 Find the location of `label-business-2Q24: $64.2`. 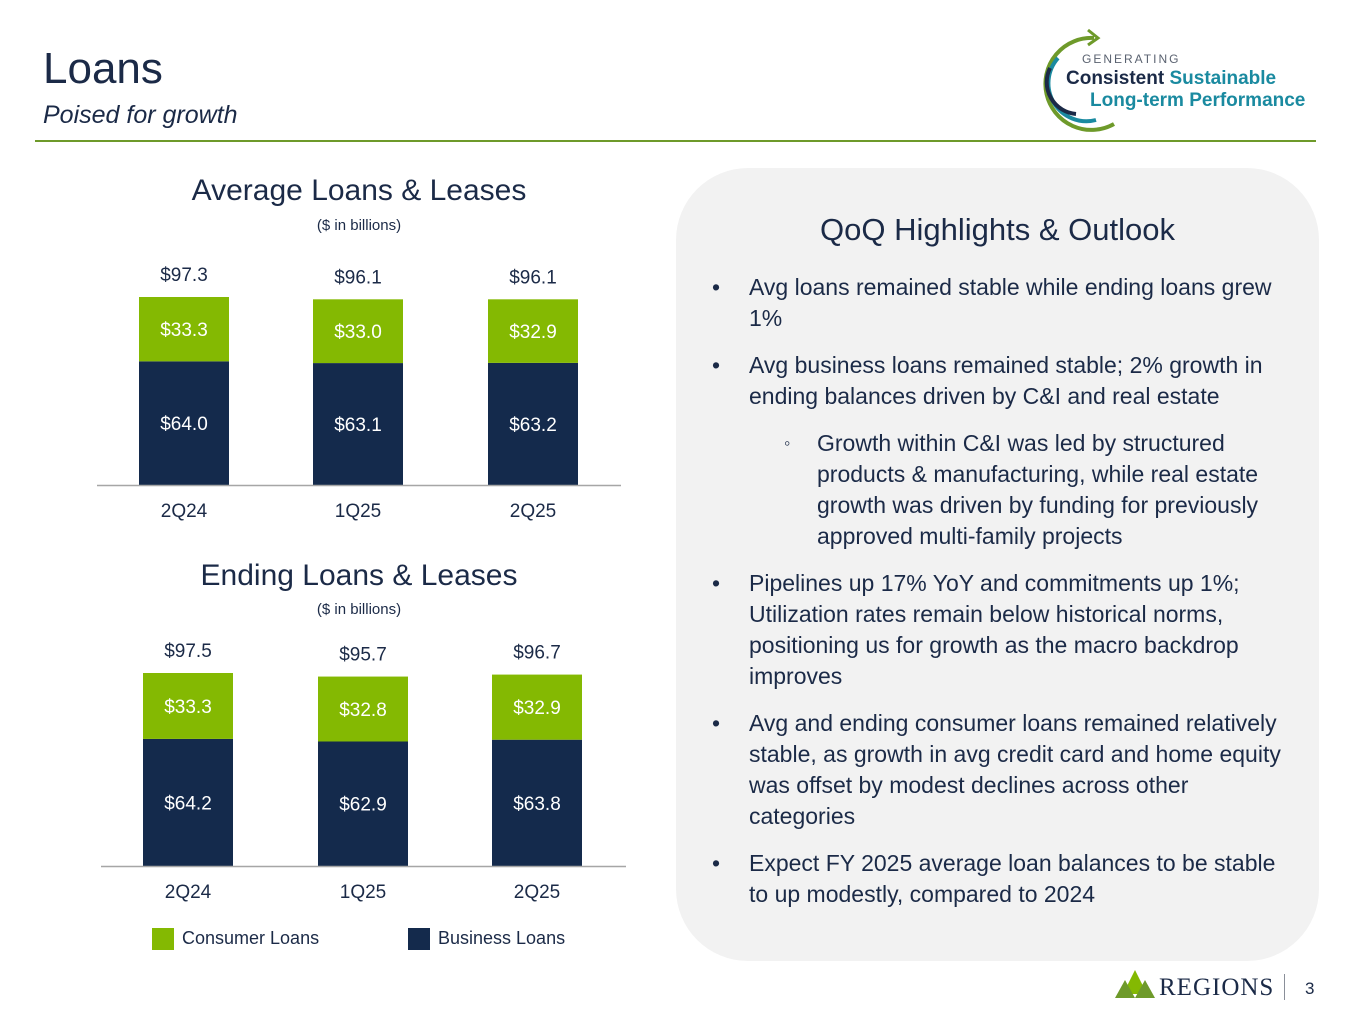

label-business-2Q24: $64.2 is located at coordinates (188, 803).